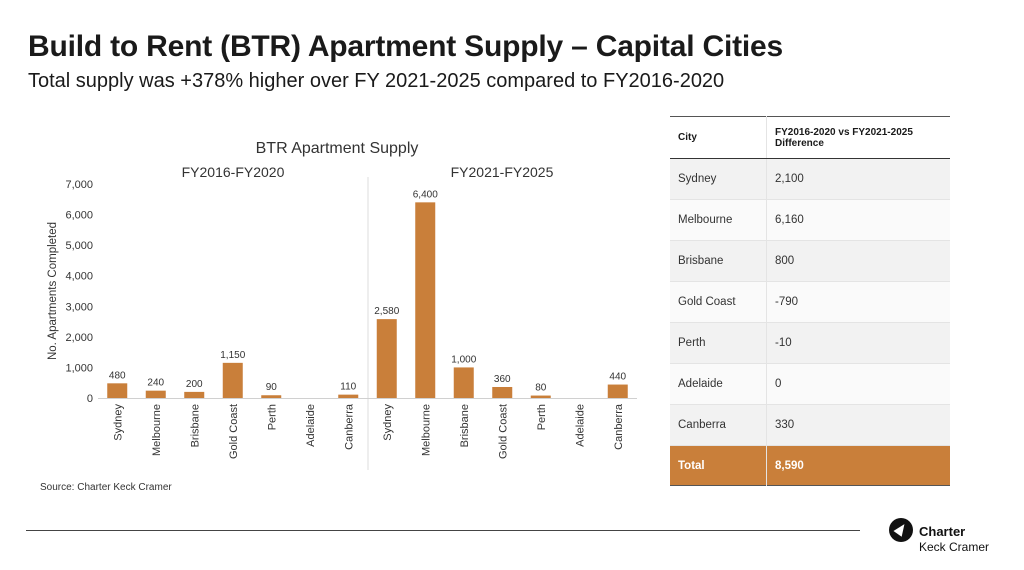  I want to click on y-tick-label: 7,000, so click(79, 185).